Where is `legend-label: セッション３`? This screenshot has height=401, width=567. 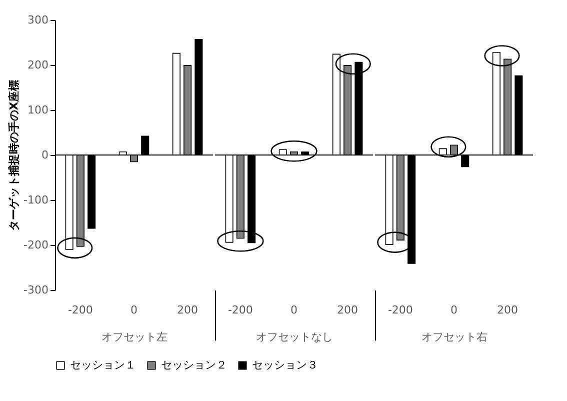 legend-label: セッション３ is located at coordinates (285, 365).